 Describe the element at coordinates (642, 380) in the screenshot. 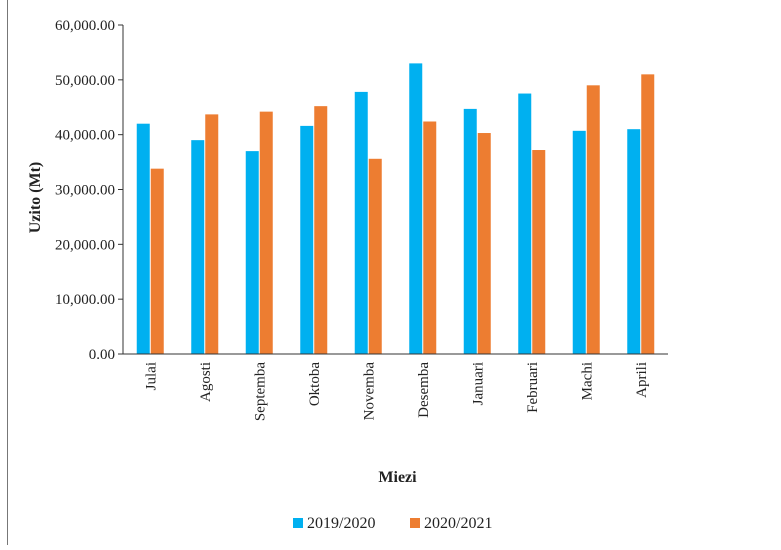

I see `x-tick-label: Aprili` at that location.